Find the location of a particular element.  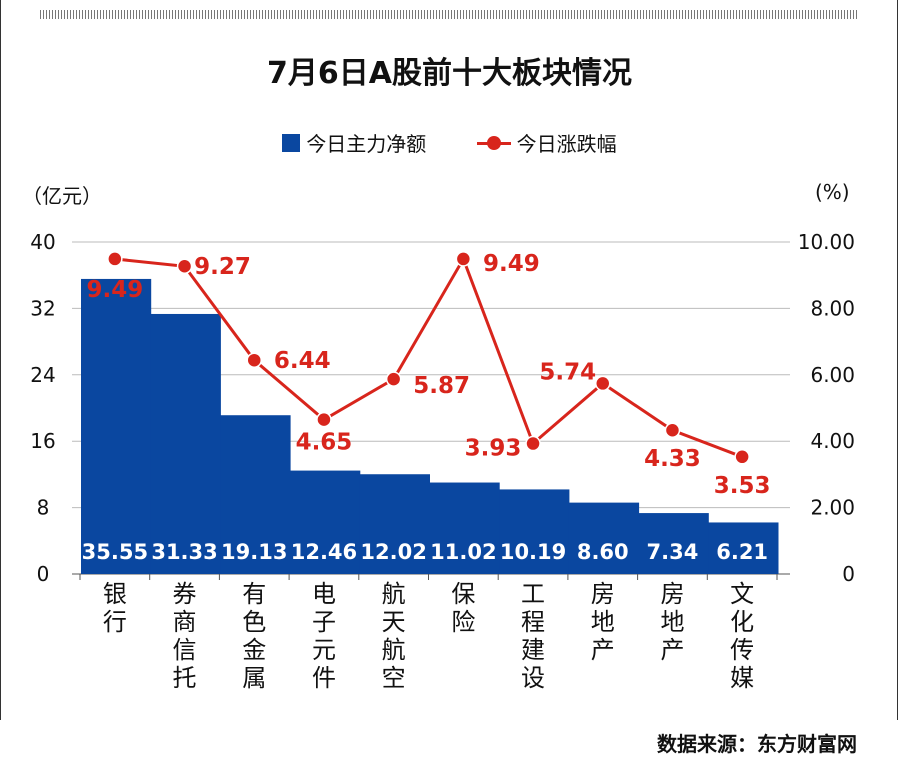

left-tick-label: 24 is located at coordinates (42, 375).